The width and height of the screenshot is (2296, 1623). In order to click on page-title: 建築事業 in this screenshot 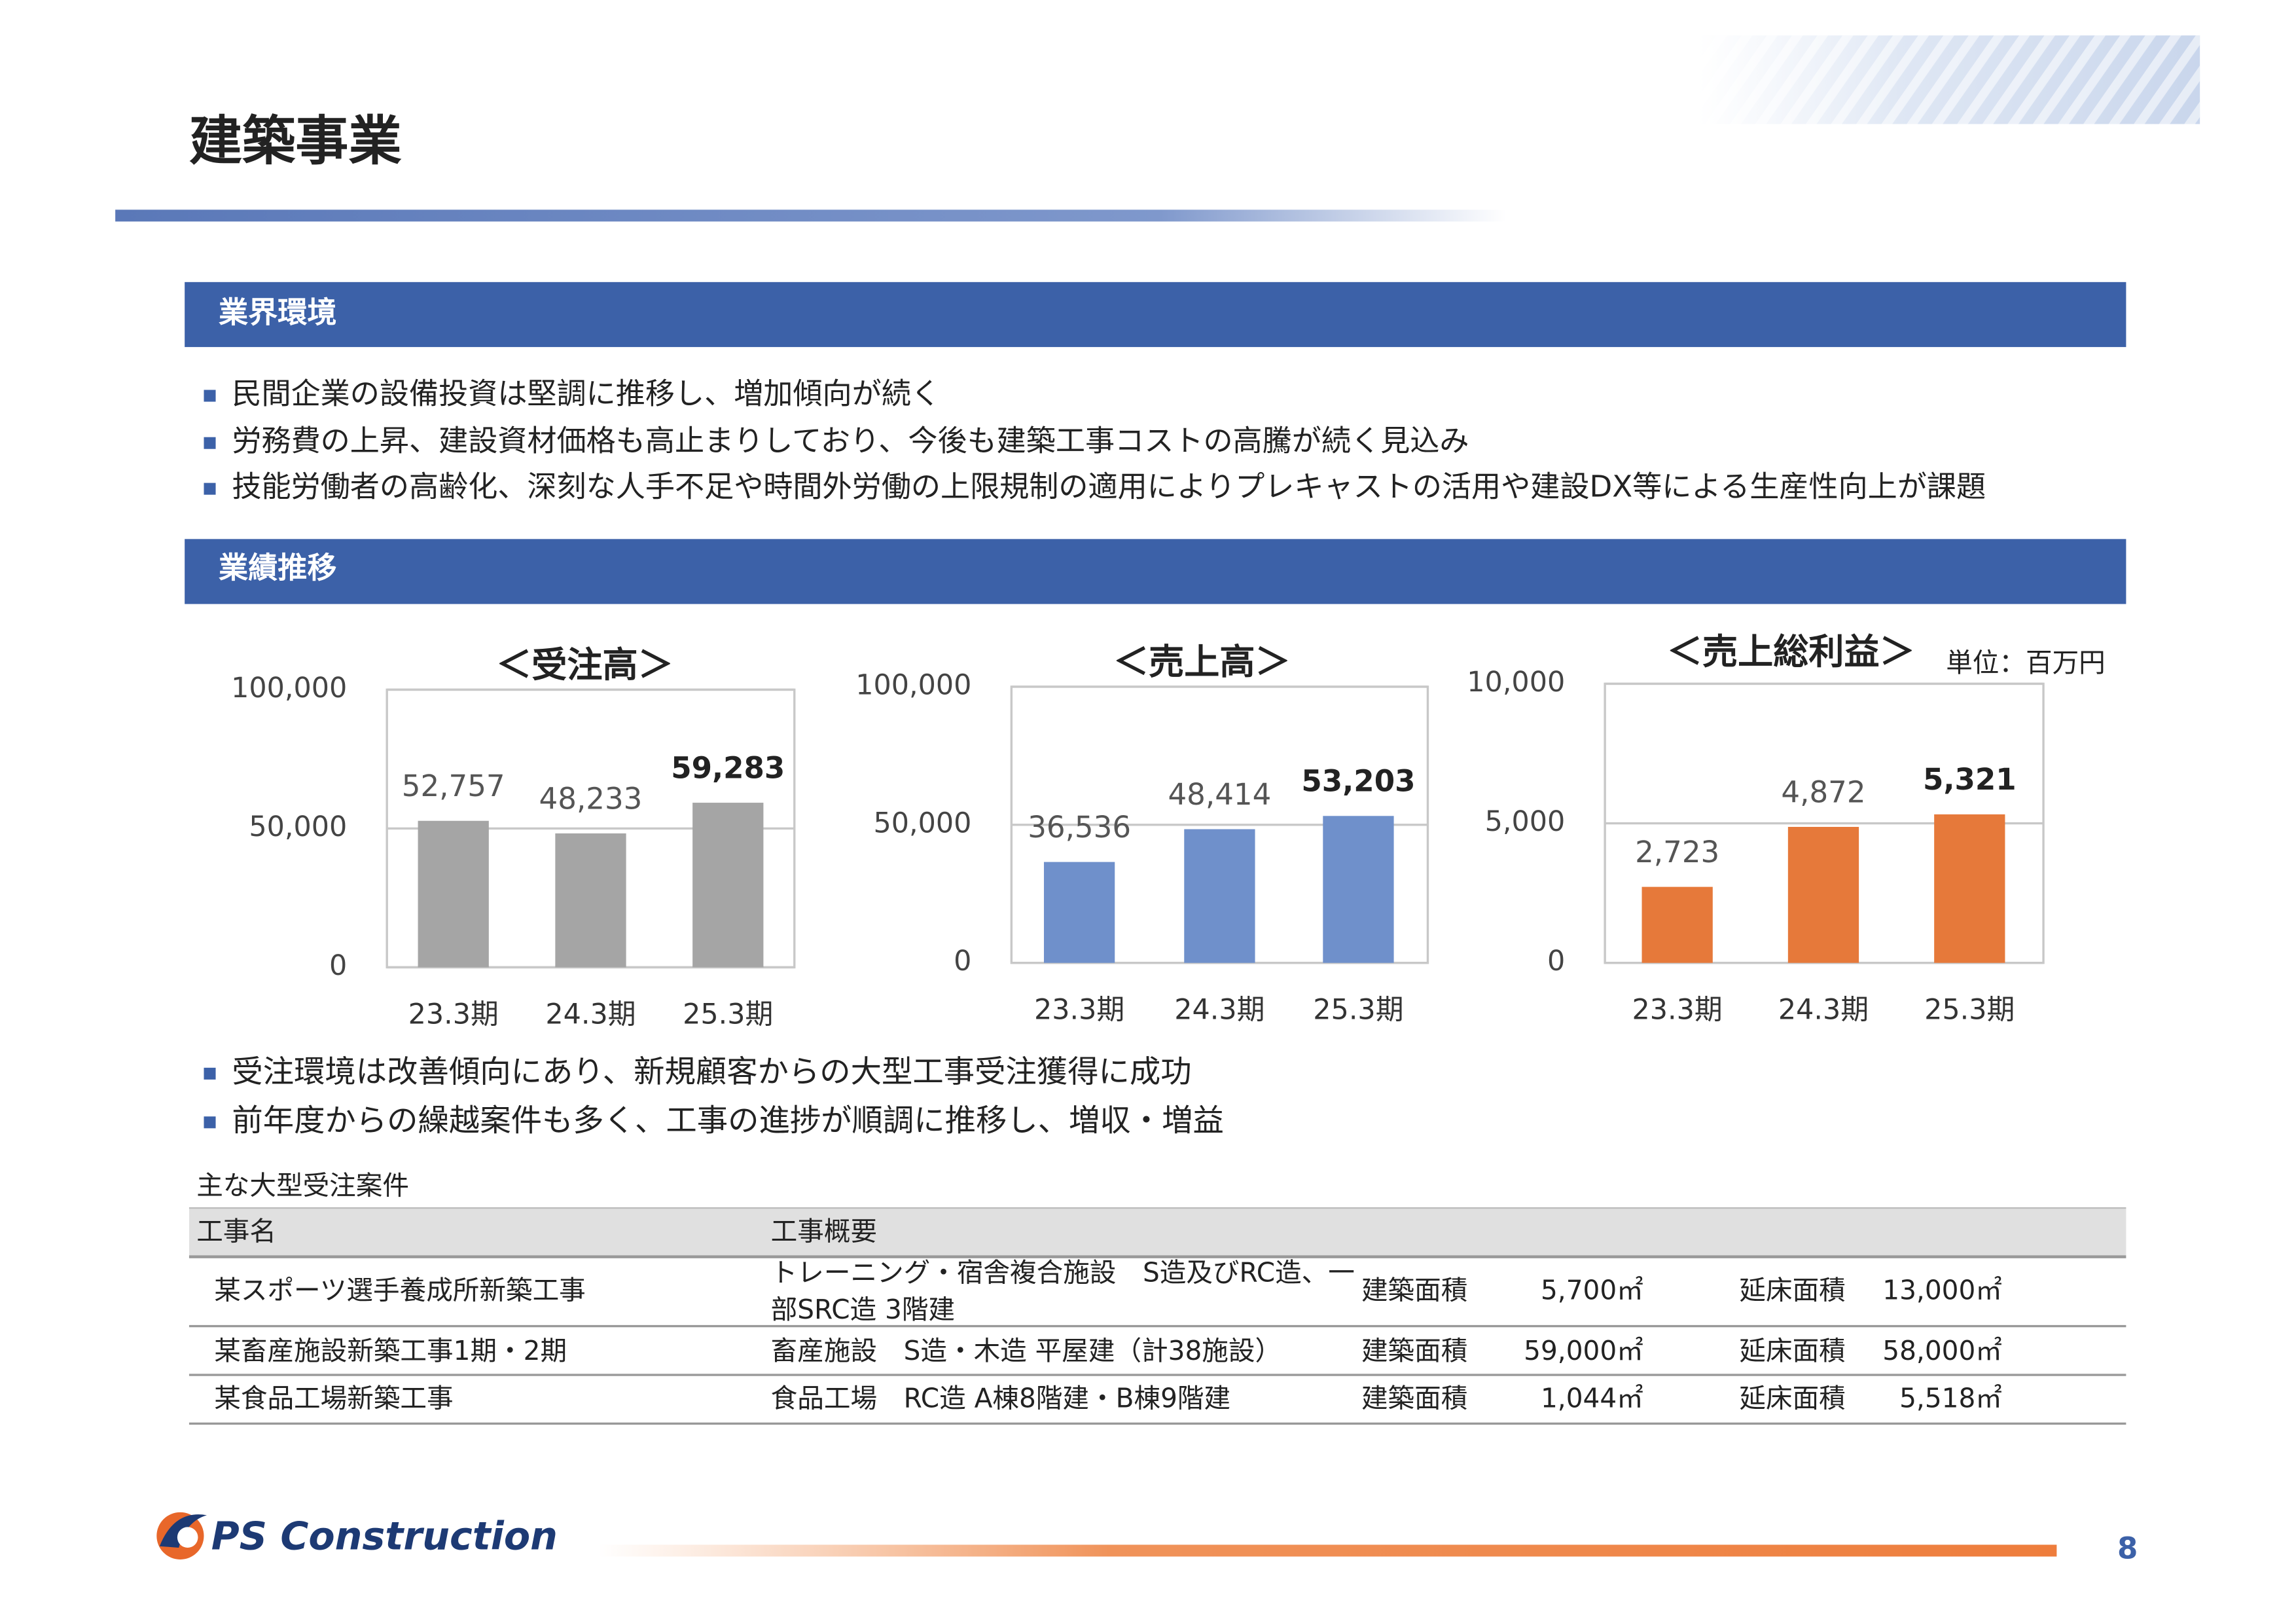, I will do `click(295, 142)`.